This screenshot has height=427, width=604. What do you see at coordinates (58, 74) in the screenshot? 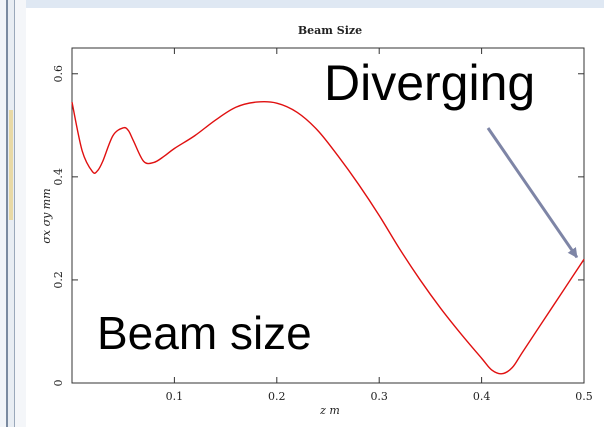
I see `y-tick-label: 0.6` at bounding box center [58, 74].